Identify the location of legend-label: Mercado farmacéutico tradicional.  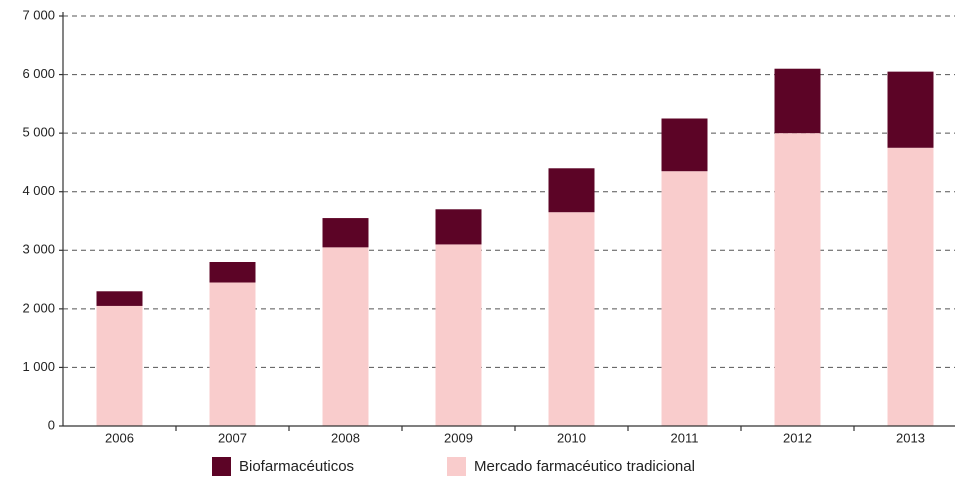
(584, 466).